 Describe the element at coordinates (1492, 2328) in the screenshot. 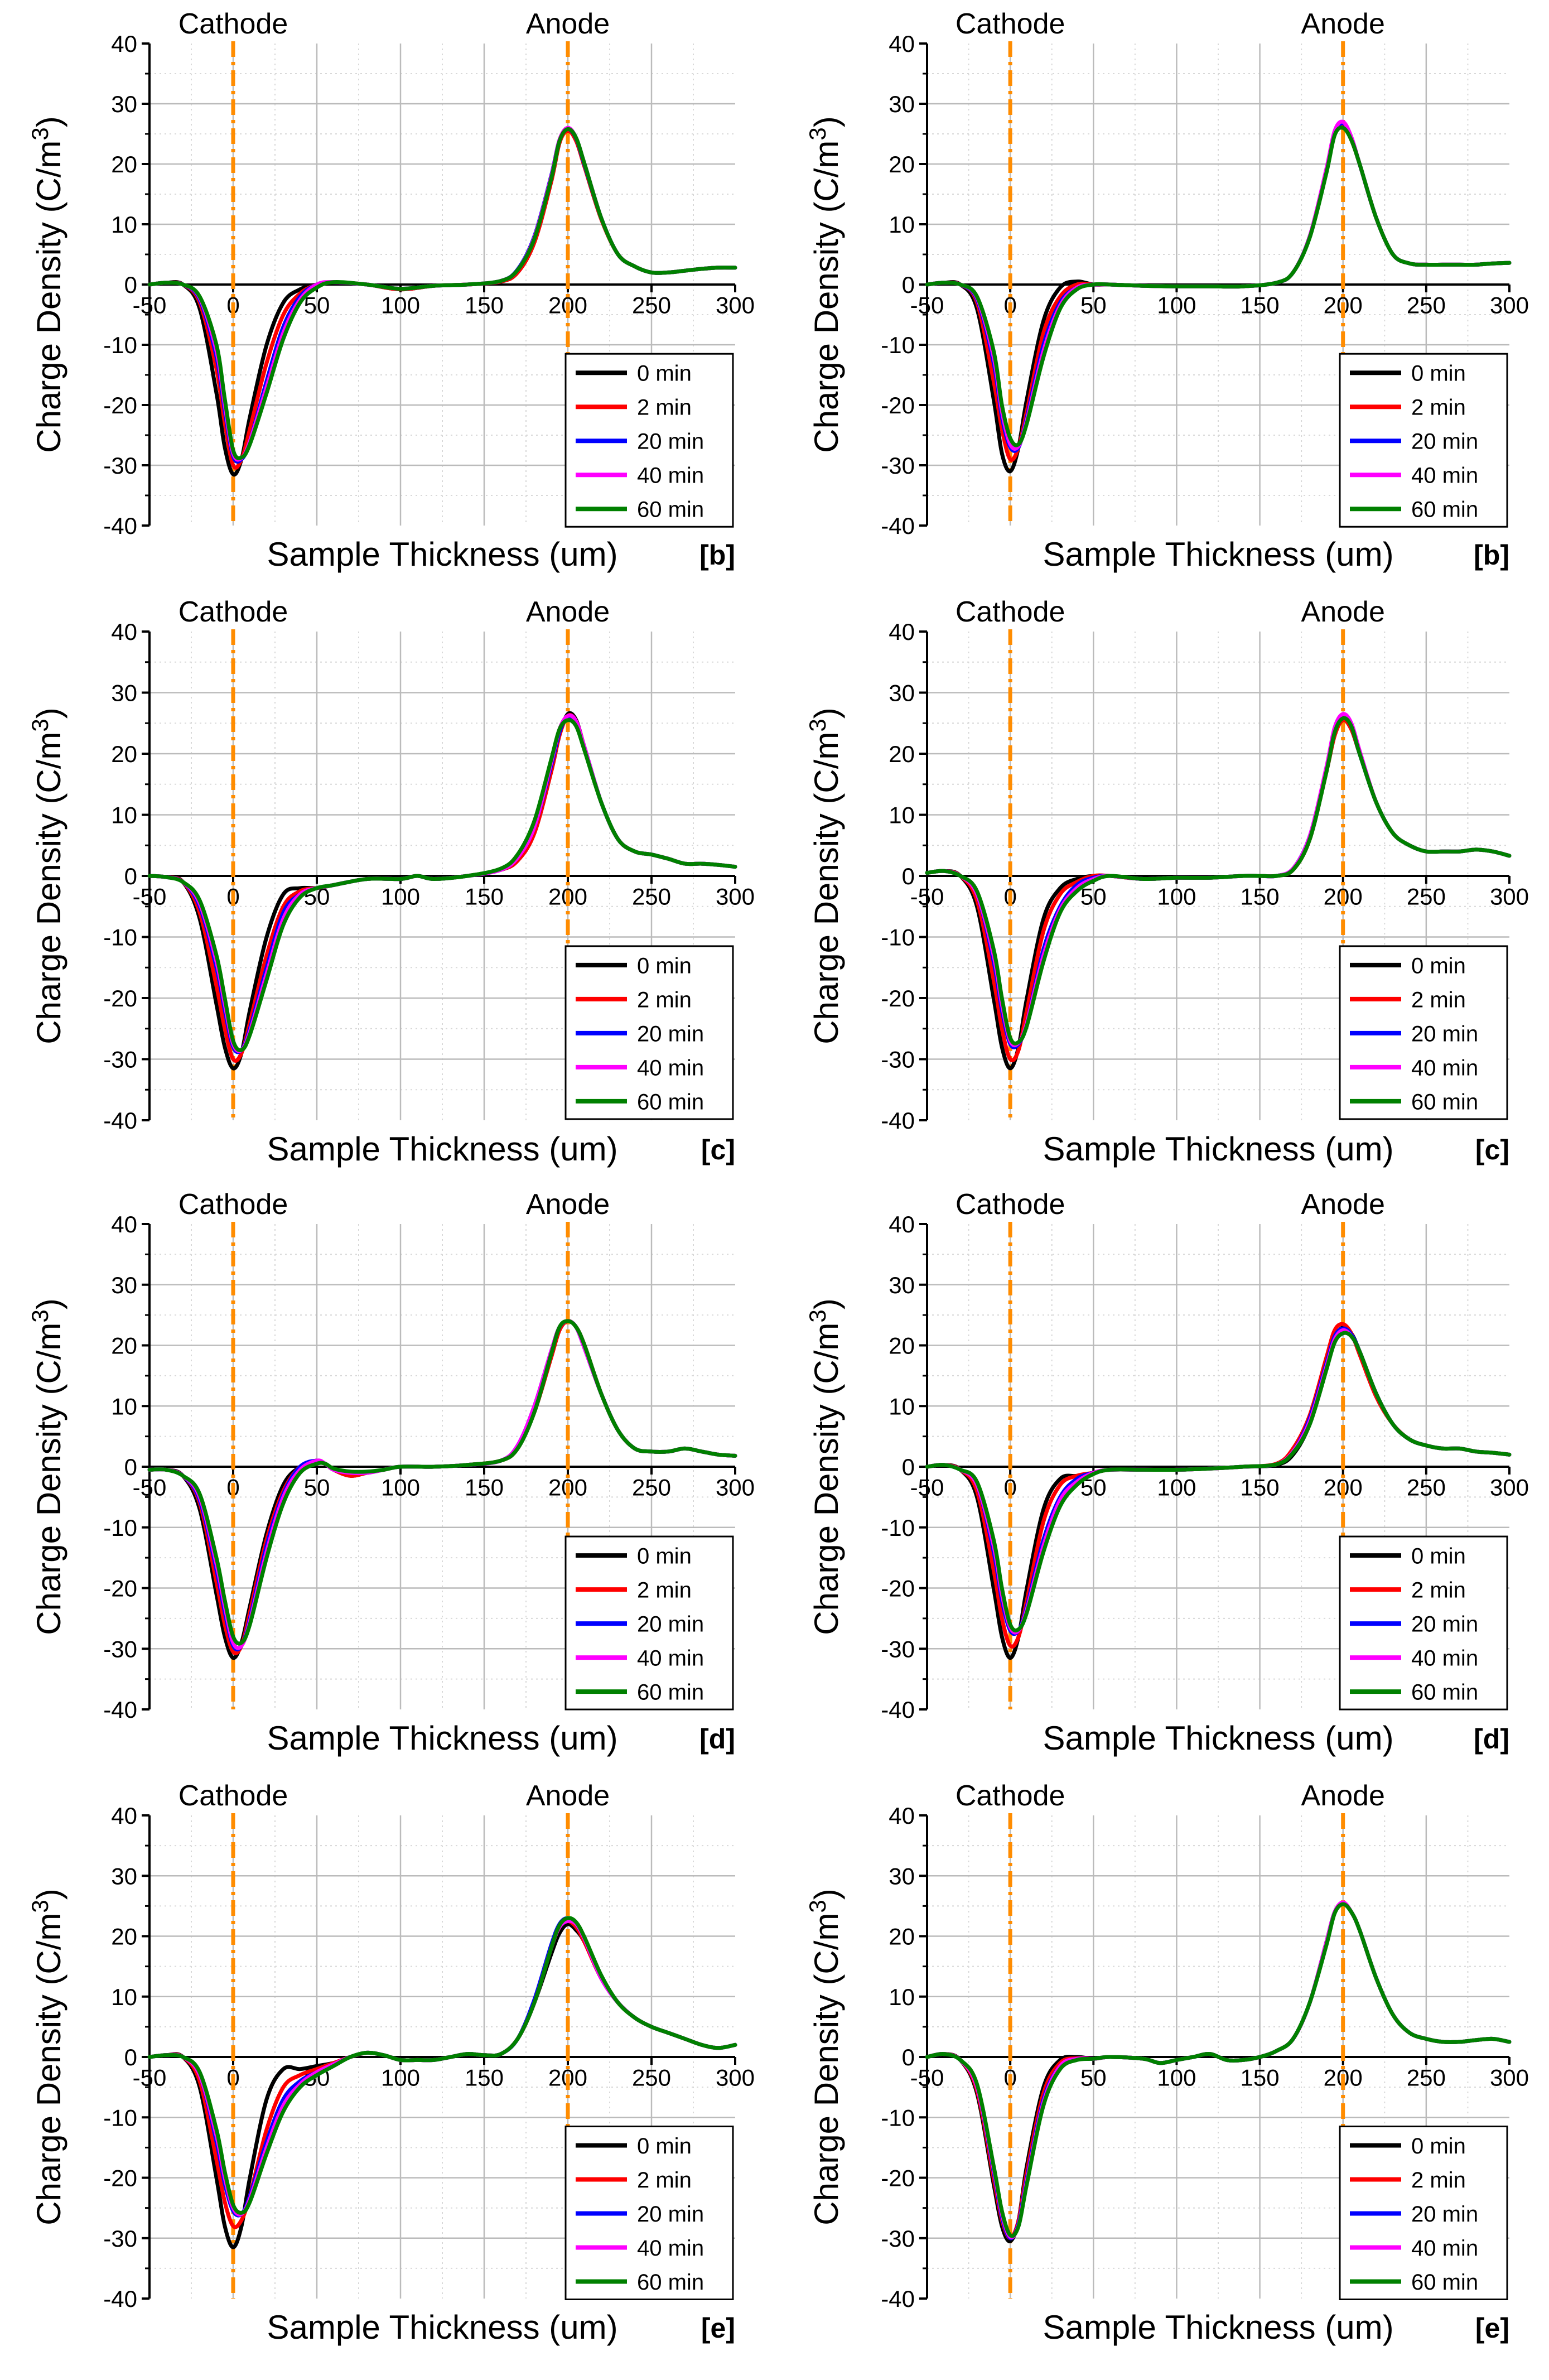

I see `panel-label: [e]` at that location.